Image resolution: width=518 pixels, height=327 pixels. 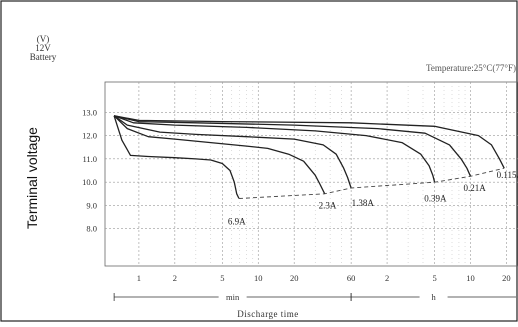 What do you see at coordinates (351, 278) in the screenshot?
I see `x-tick-label: 60` at bounding box center [351, 278].